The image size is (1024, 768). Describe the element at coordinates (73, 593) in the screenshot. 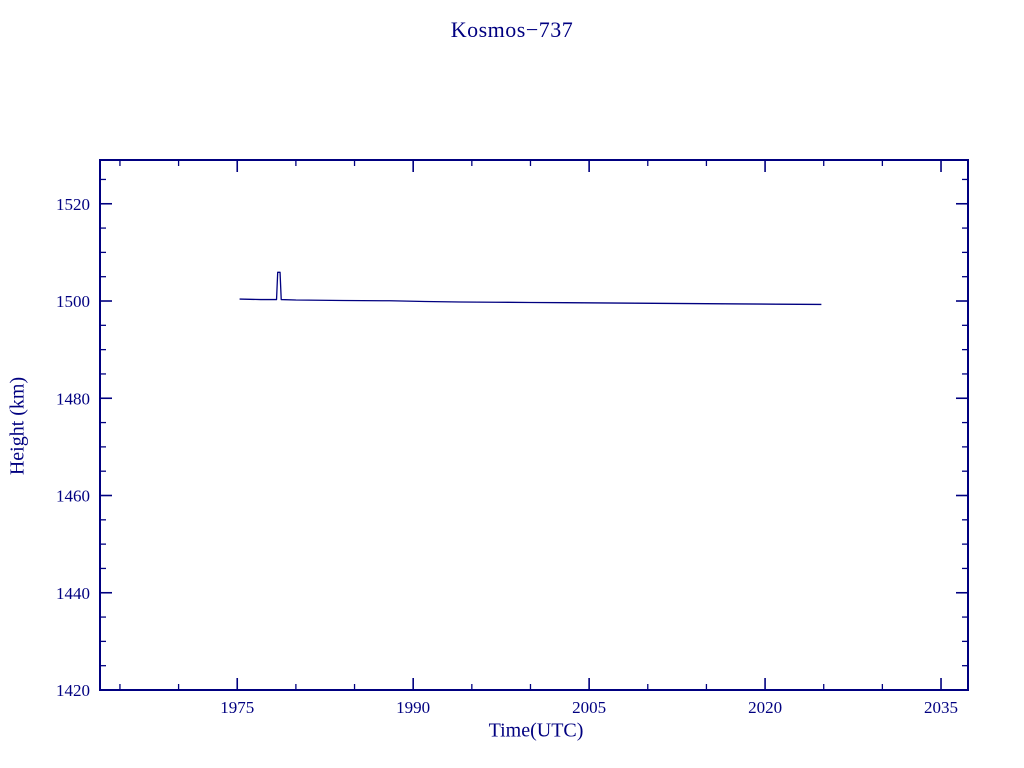

I see `y-tick-label: 1440` at that location.